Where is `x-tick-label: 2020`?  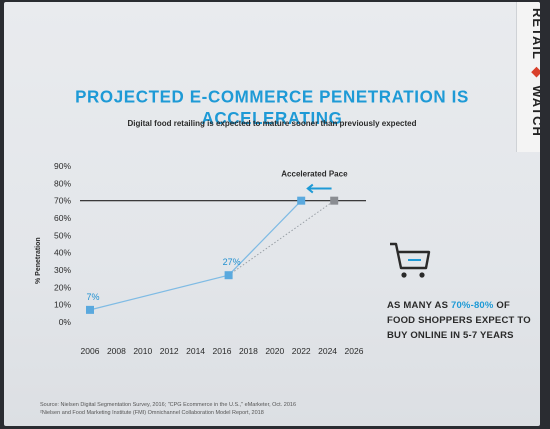 x-tick-label: 2020 is located at coordinates (274, 351).